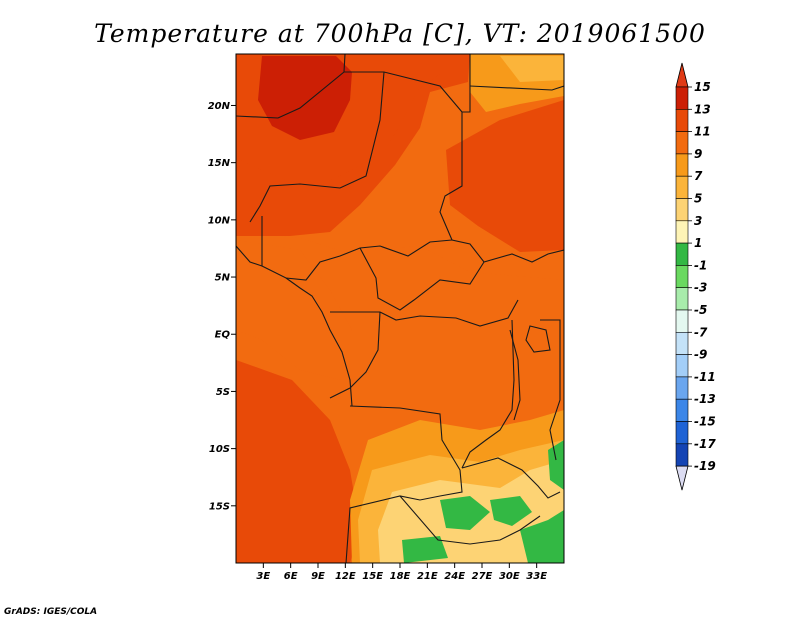 The image size is (800, 618). What do you see at coordinates (700, 265) in the screenshot?
I see `colorbar-label: -1` at bounding box center [700, 265].